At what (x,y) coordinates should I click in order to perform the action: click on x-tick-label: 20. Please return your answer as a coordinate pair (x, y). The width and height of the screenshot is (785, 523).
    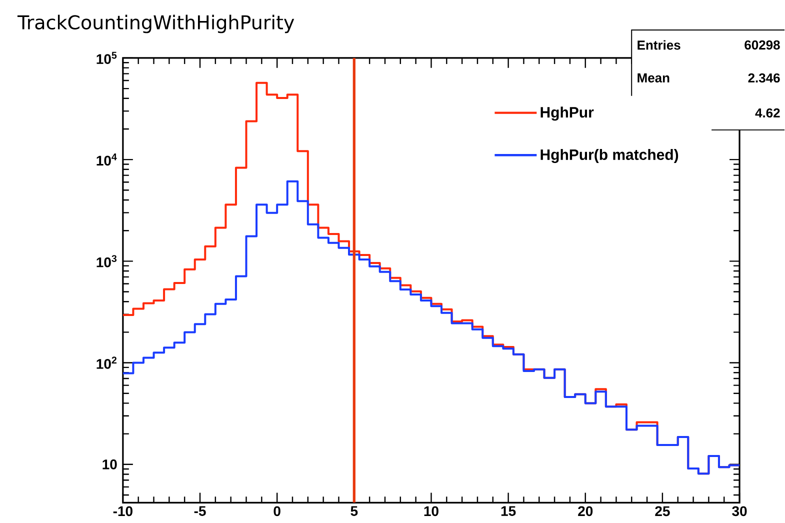
    Looking at the image, I should click on (585, 511).